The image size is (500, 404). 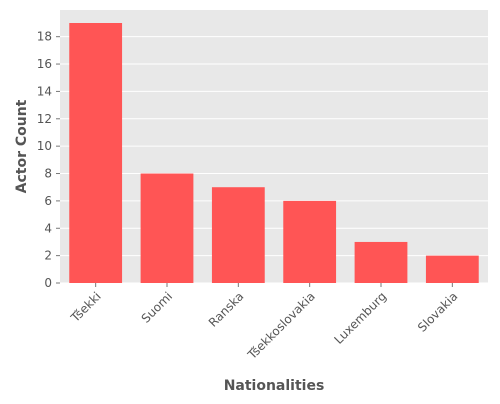 I want to click on y-tick-label: 10, so click(x=44, y=146).